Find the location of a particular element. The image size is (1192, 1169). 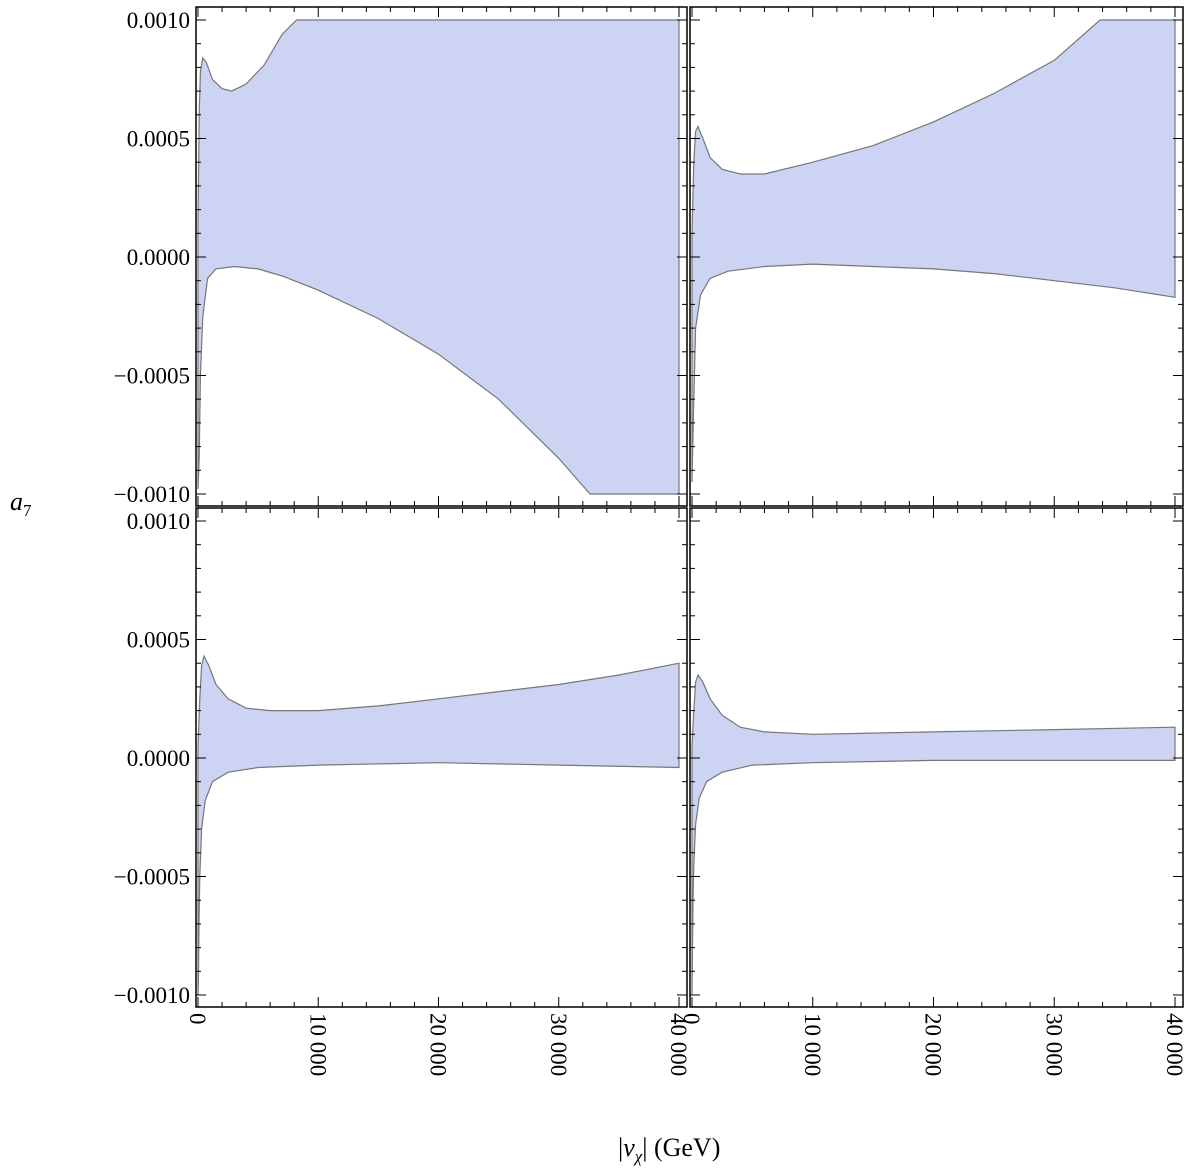

x-axis-title: |vχ| (GeV) is located at coordinates (669, 1149).